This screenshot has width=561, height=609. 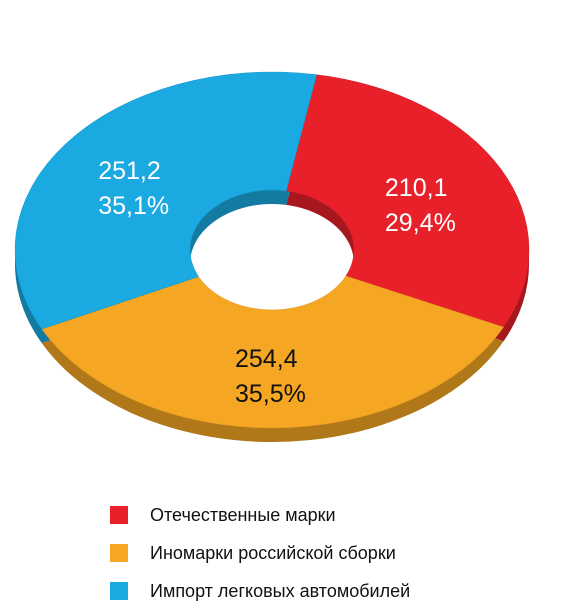 What do you see at coordinates (270, 394) in the screenshot?
I see `percentage-label: 35,5%` at bounding box center [270, 394].